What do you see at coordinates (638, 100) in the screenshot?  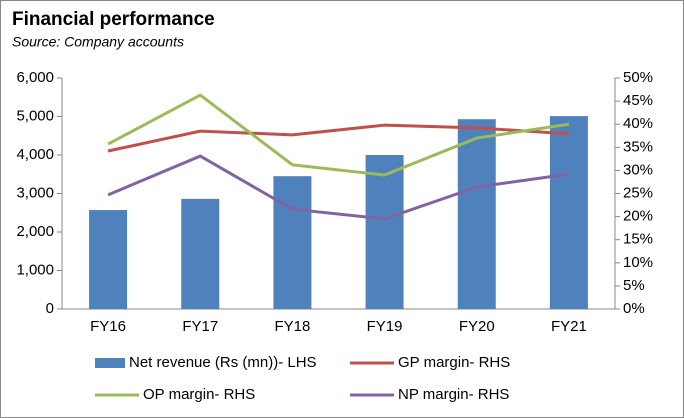 I see `y2-tick-label: 45%` at bounding box center [638, 100].